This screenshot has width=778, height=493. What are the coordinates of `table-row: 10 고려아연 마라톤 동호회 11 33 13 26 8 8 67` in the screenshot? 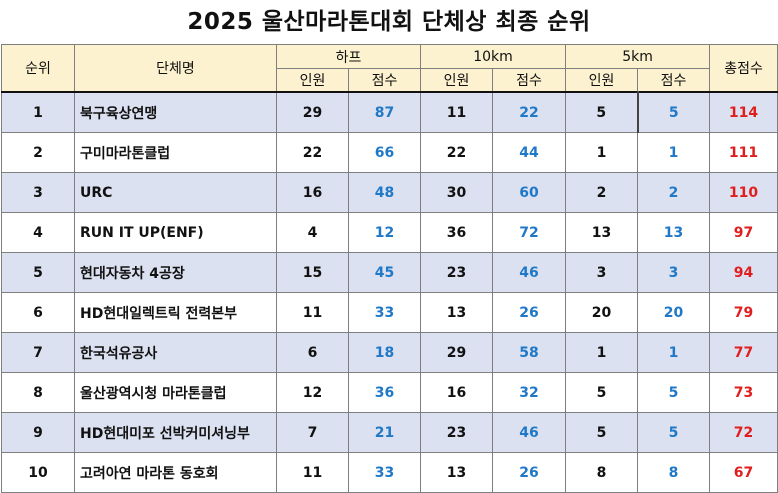 It's located at (389, 472).